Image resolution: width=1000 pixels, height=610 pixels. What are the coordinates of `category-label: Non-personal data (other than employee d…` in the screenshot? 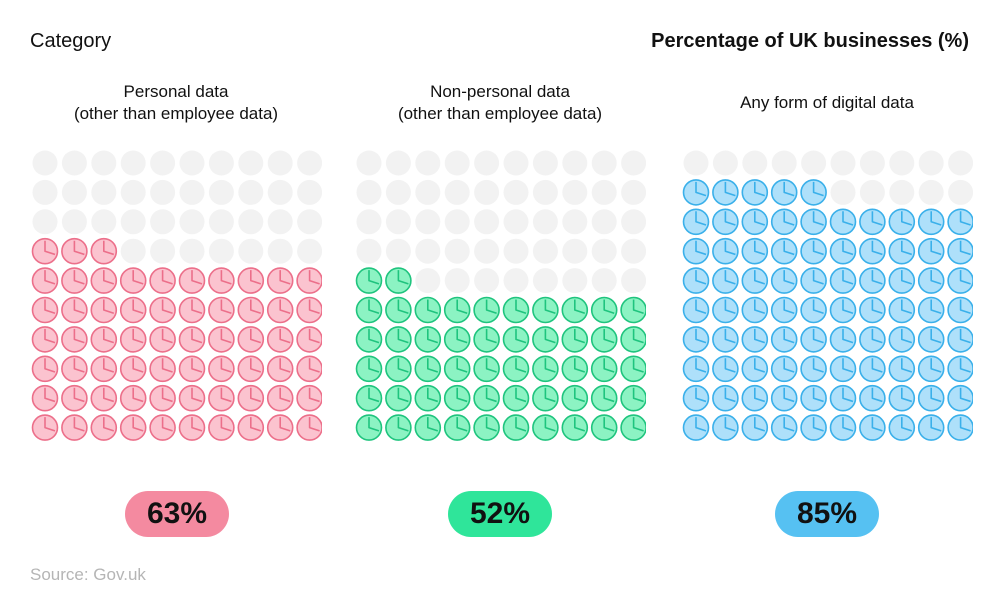 It's located at (500, 102).